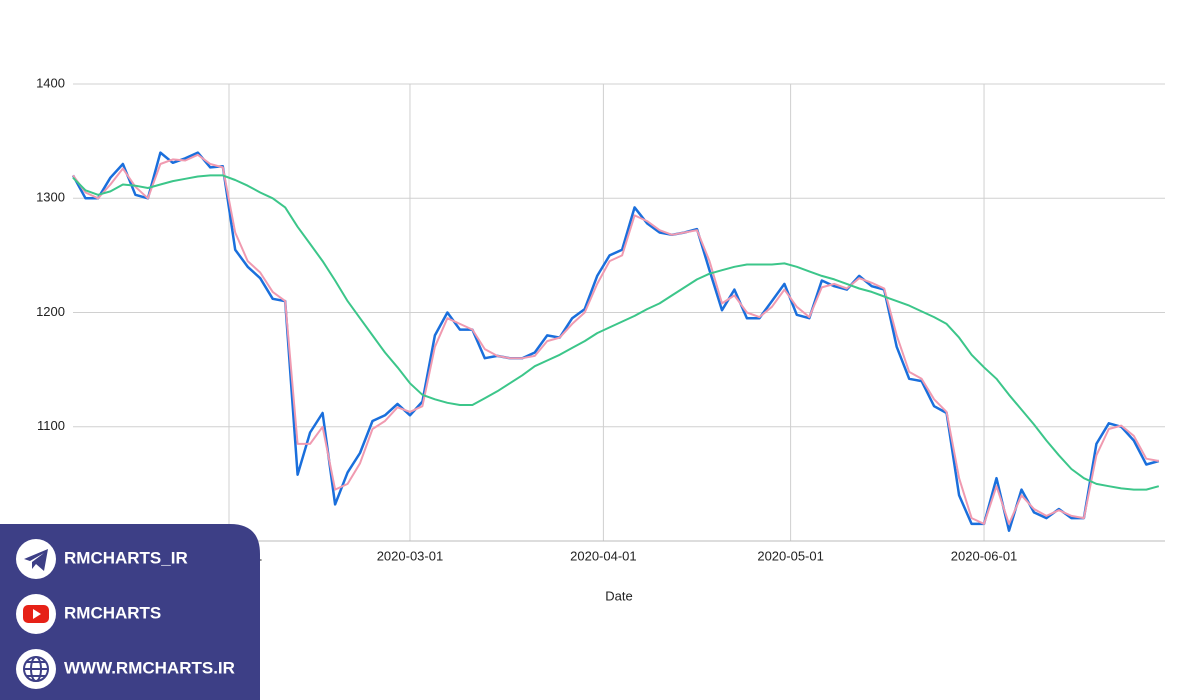 The image size is (1200, 700). I want to click on youtube-play, so click(37, 614).